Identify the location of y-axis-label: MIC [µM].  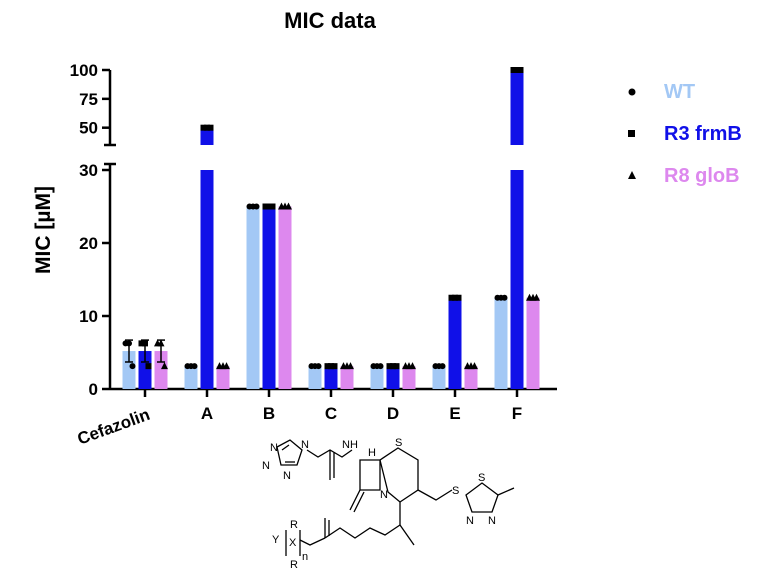
(43, 230).